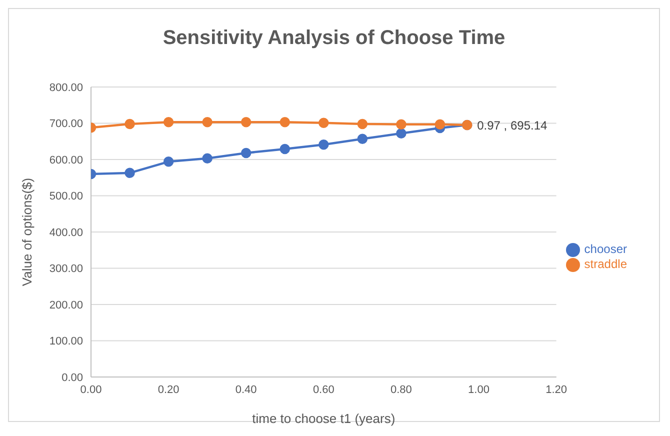 The image size is (670, 436). What do you see at coordinates (605, 249) in the screenshot?
I see `legend-label: chooser` at bounding box center [605, 249].